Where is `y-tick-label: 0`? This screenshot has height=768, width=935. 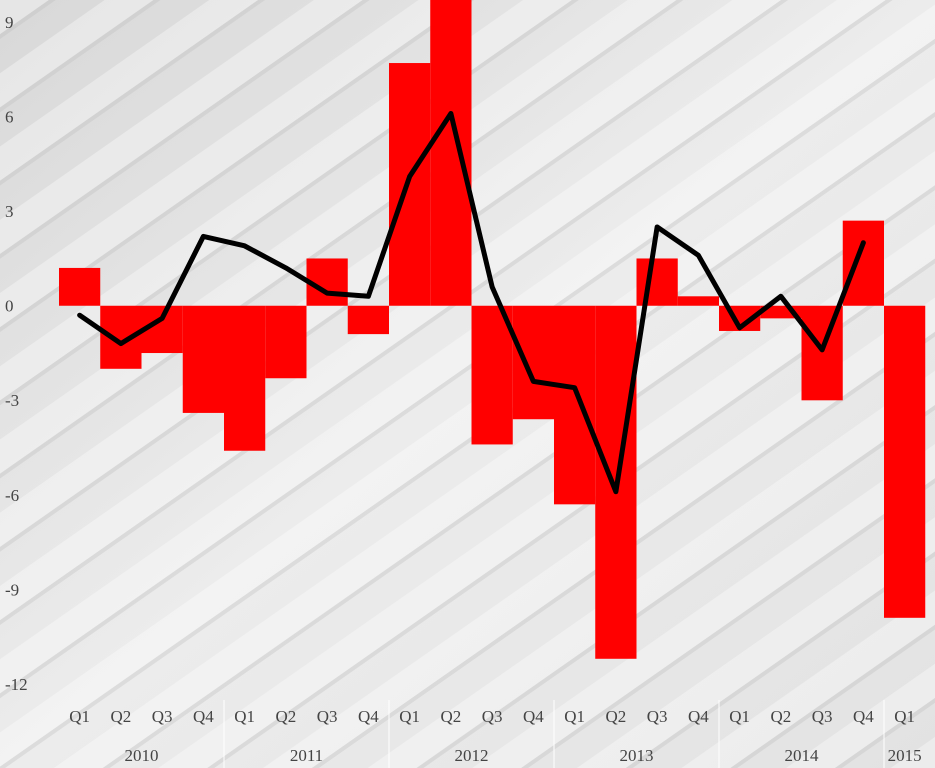 y-tick-label: 0 is located at coordinates (9, 306).